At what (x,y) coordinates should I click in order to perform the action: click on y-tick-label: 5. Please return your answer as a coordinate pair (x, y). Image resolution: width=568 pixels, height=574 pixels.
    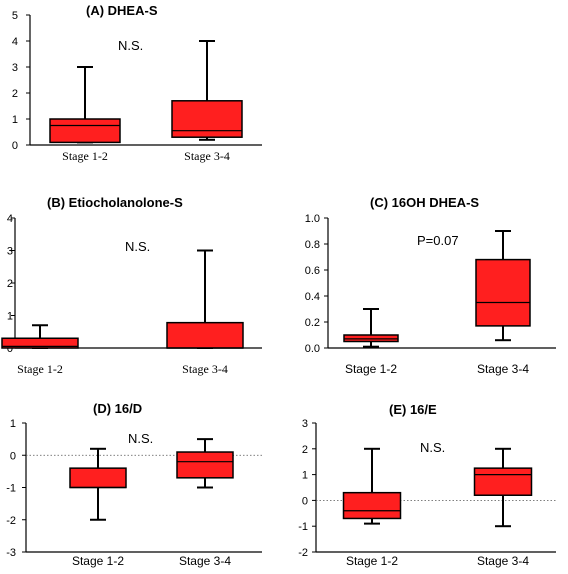
    Looking at the image, I should click on (15, 16).